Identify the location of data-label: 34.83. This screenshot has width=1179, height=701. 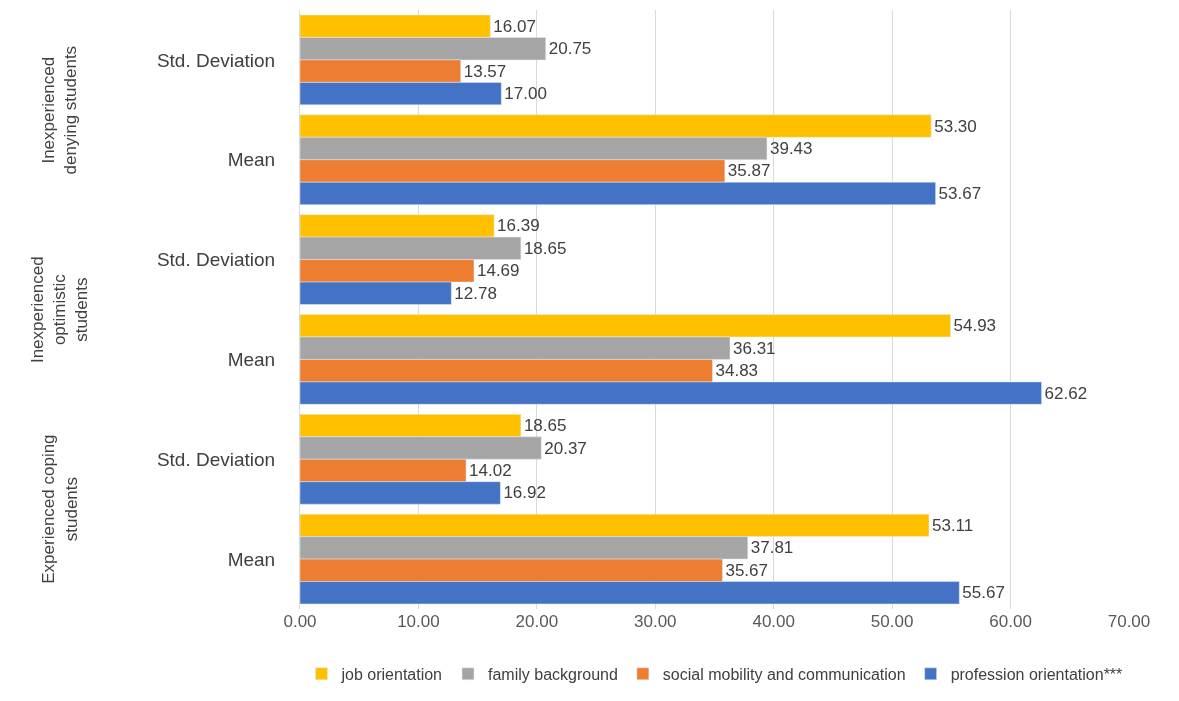
(737, 371).